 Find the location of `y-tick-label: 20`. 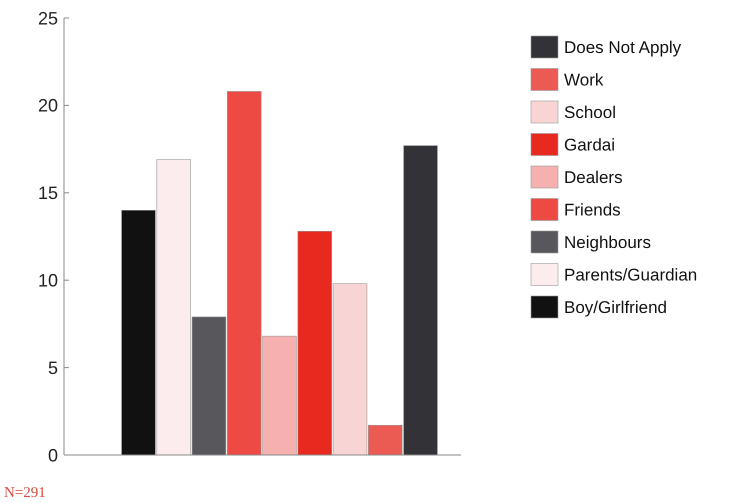

y-tick-label: 20 is located at coordinates (48, 106).